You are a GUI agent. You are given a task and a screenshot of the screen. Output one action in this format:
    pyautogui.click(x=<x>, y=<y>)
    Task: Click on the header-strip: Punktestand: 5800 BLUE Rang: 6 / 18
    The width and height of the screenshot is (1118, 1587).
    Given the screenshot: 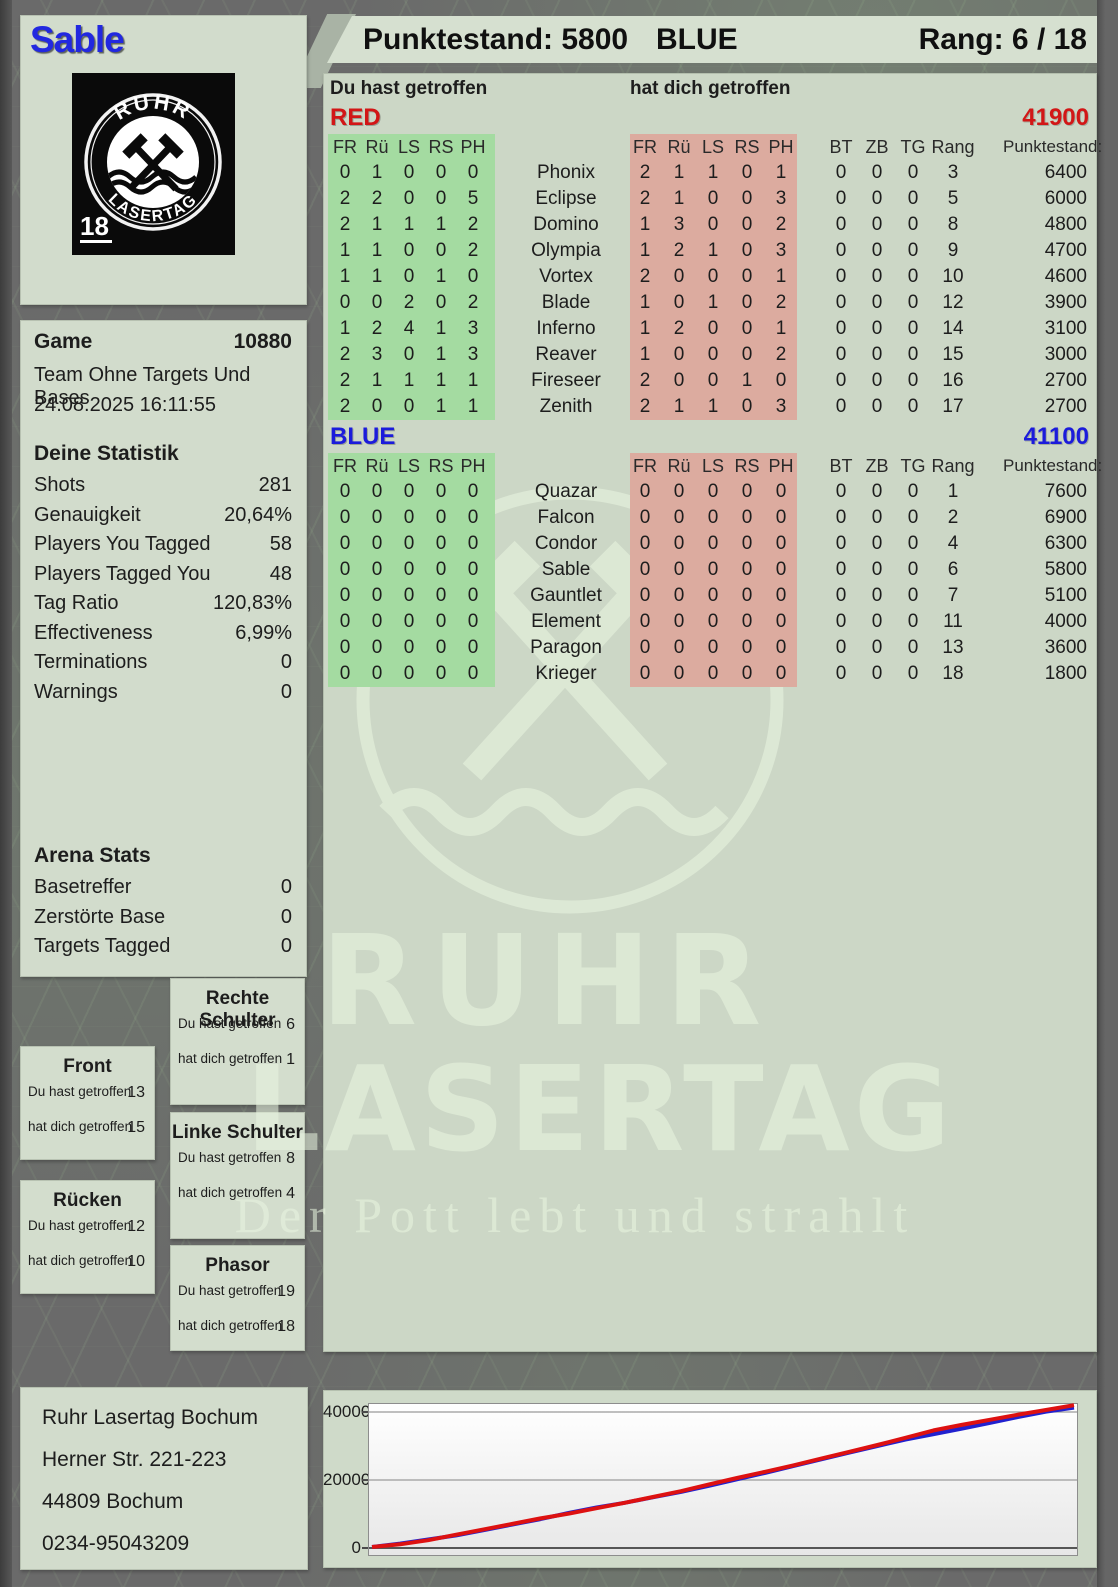 What is the action you would take?
    pyautogui.click(x=712, y=39)
    